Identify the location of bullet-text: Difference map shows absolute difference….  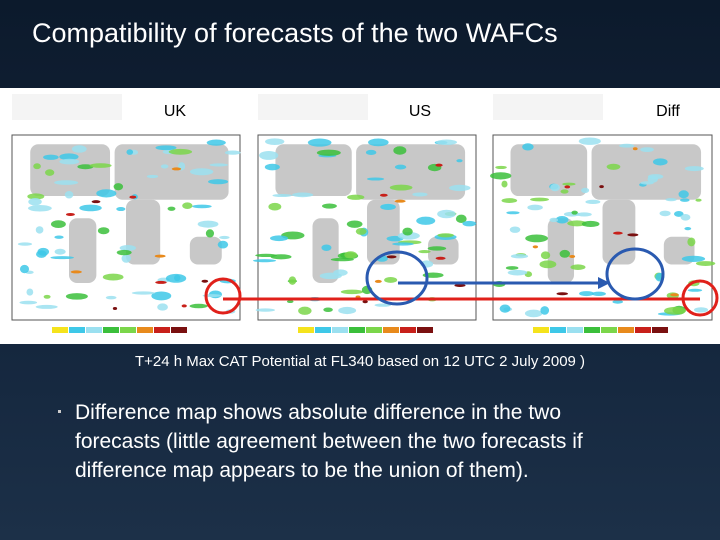
(329, 441).